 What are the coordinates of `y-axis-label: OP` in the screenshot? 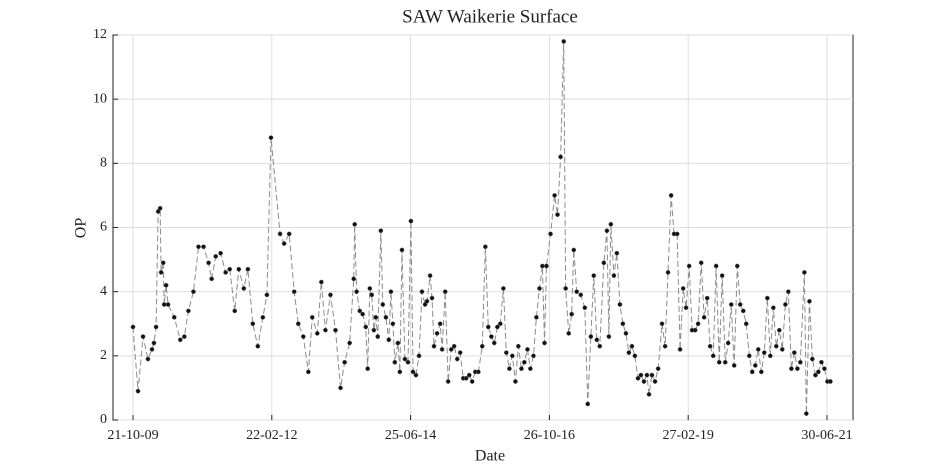 It's located at (81, 228).